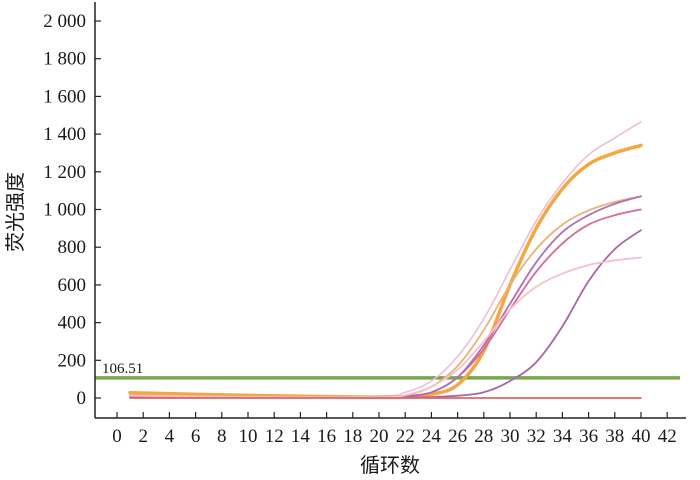 The height and width of the screenshot is (480, 700). I want to click on x-axis-title: 循环数, so click(390, 465).